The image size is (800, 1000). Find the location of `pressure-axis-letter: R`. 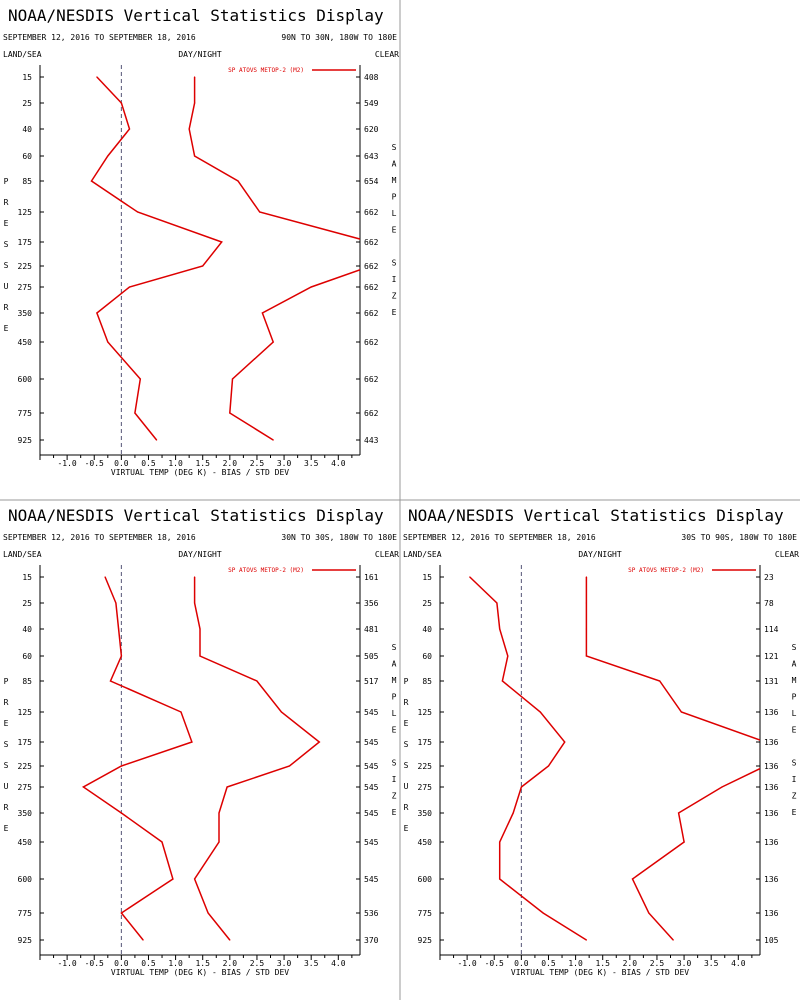

pressure-axis-letter: R is located at coordinates (406, 807).